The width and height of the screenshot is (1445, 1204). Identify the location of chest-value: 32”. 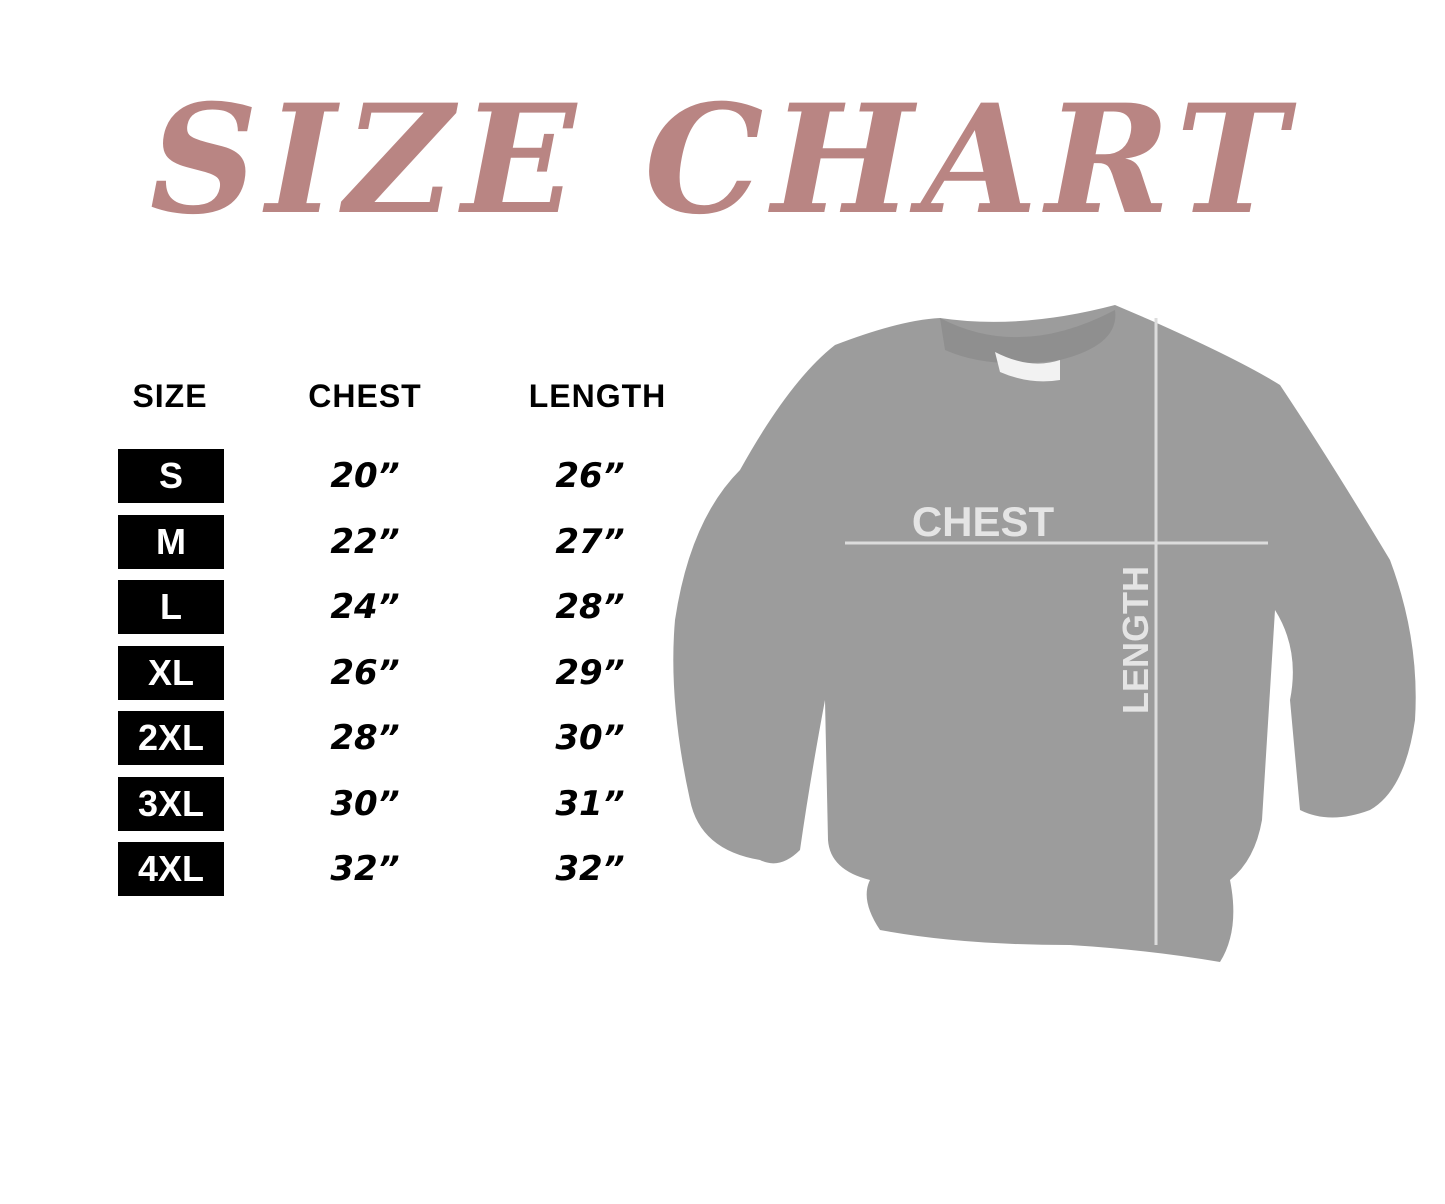
(365, 869).